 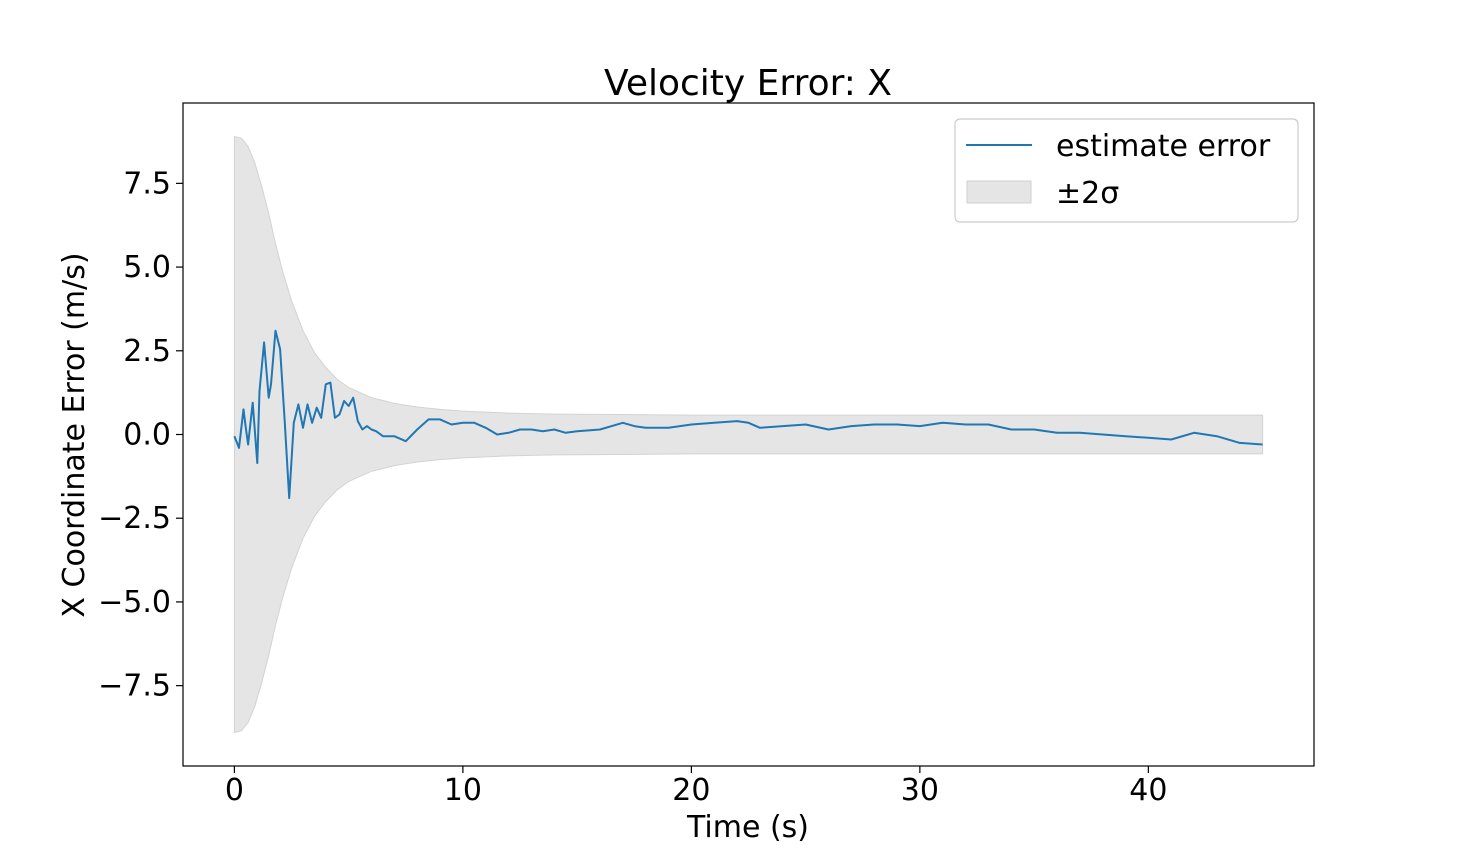 What do you see at coordinates (234, 790) in the screenshot?
I see `x-tick-label: 0` at bounding box center [234, 790].